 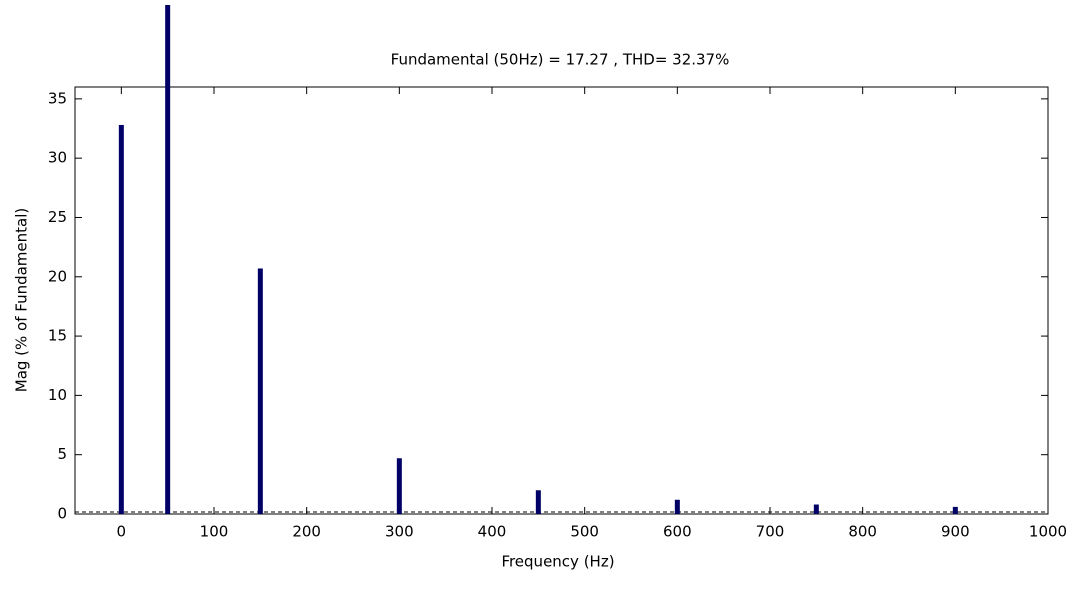 I want to click on x-tick-label: 900, so click(x=955, y=532).